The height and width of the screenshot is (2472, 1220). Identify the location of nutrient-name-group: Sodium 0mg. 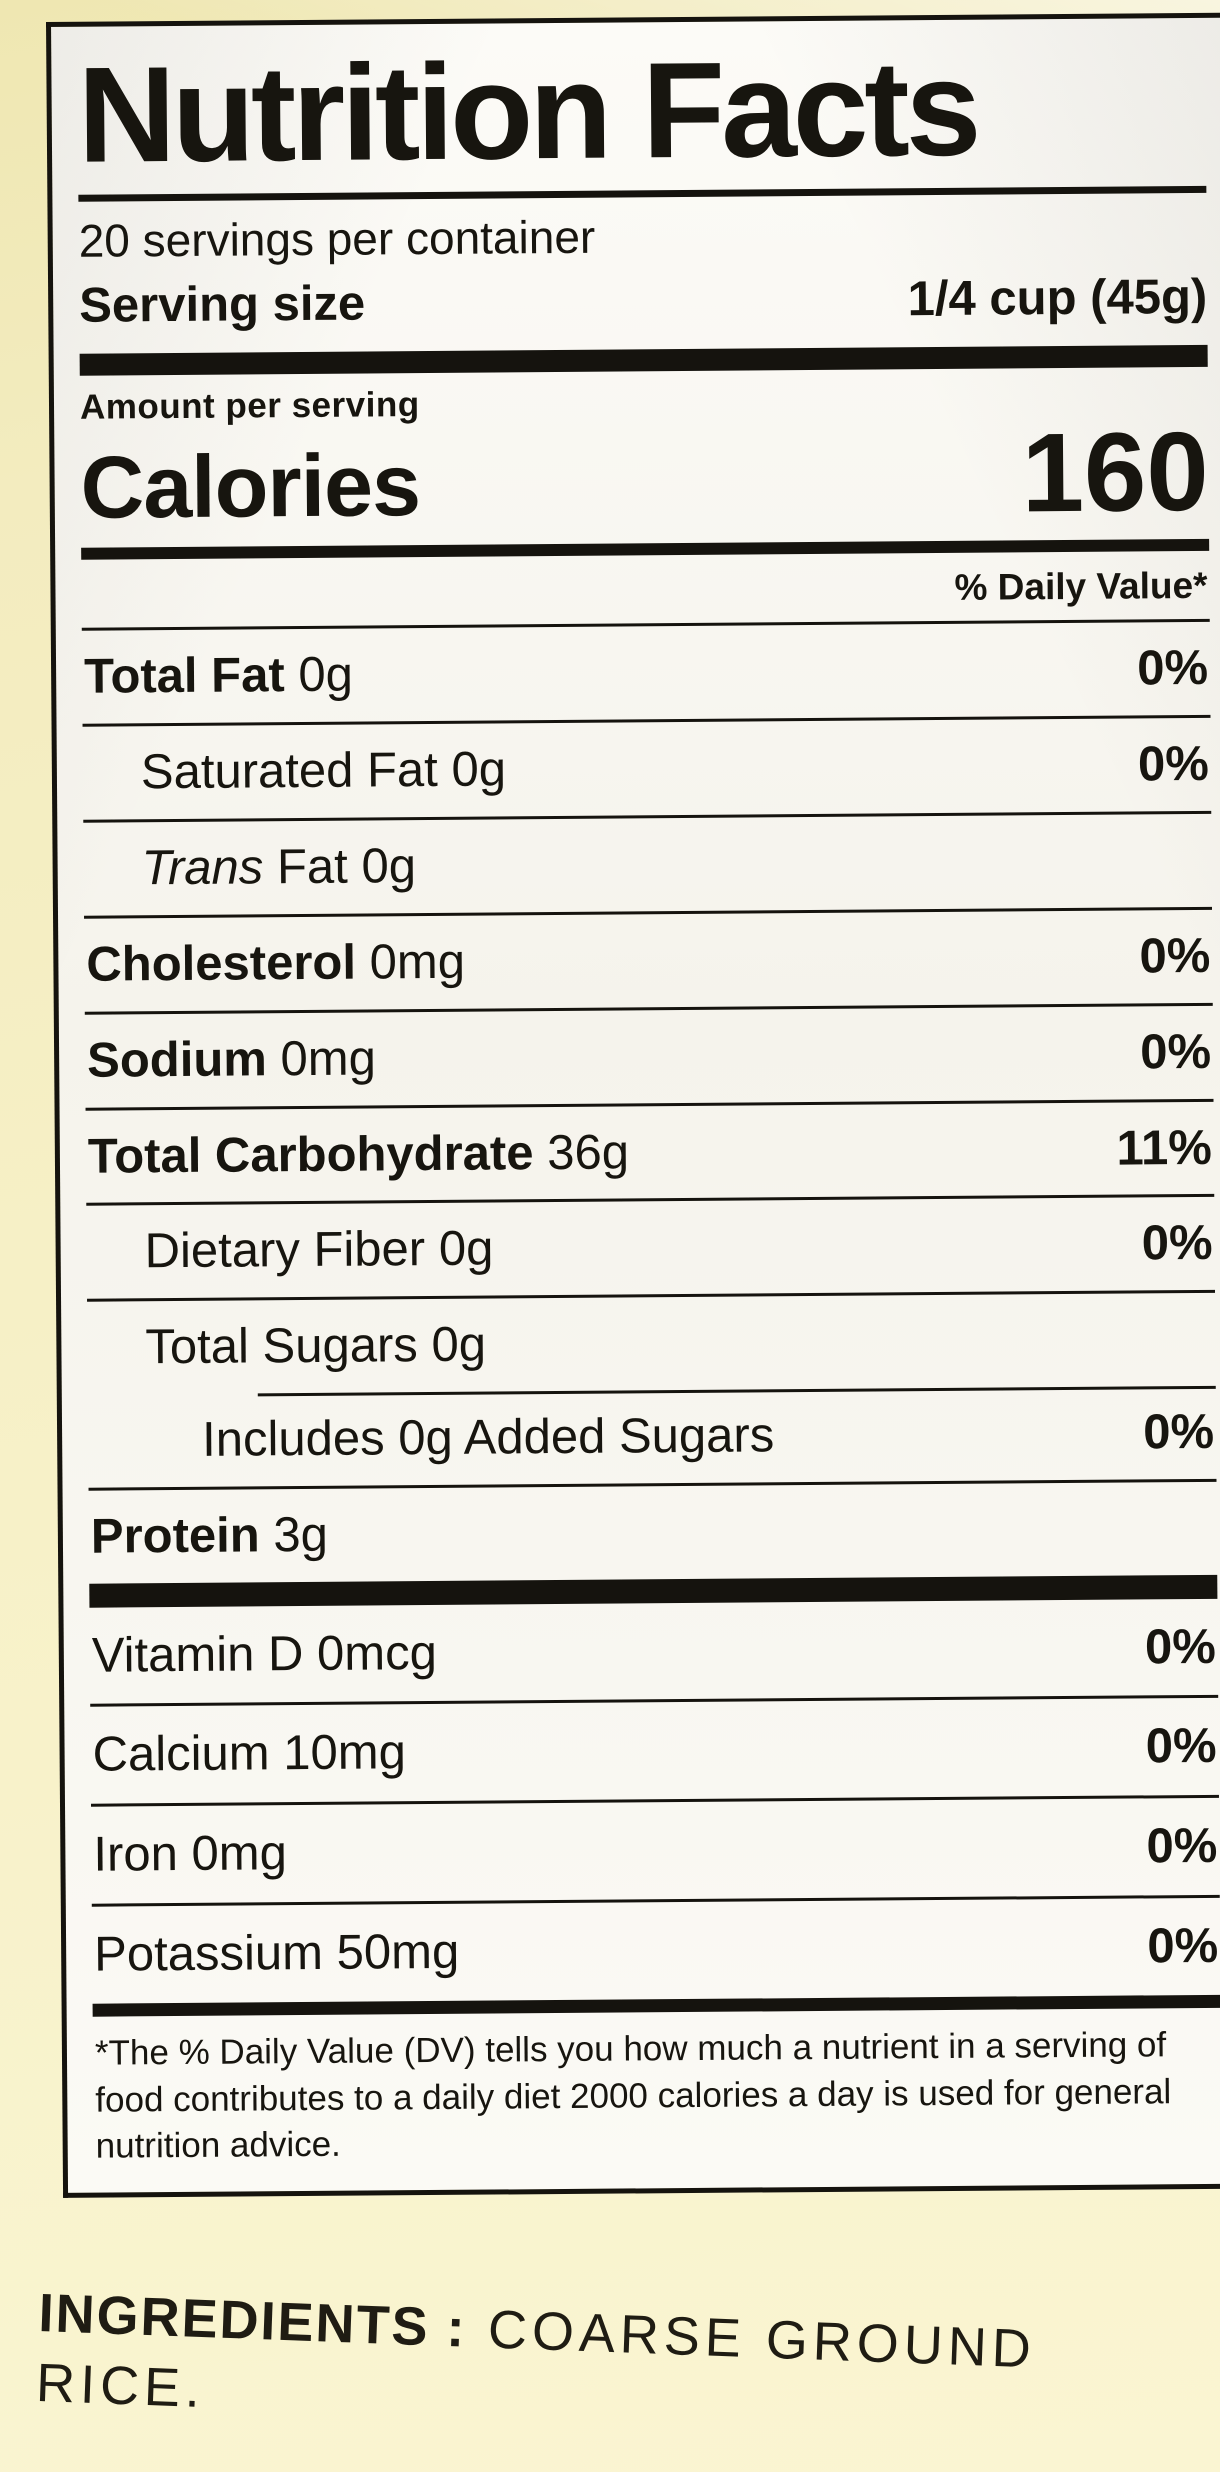
(231, 1059).